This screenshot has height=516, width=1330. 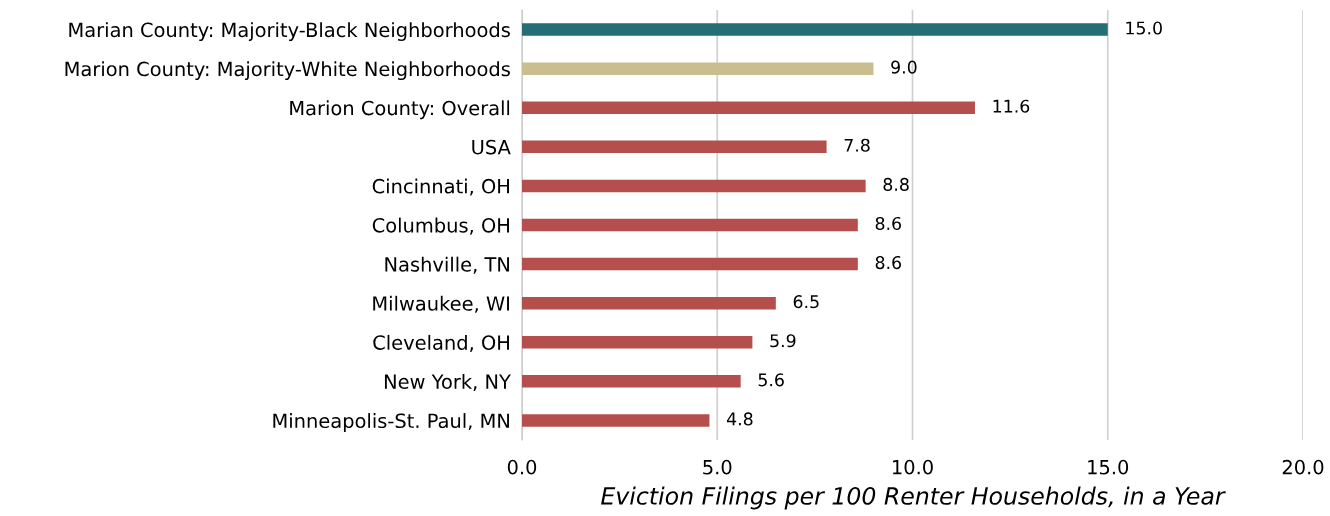 What do you see at coordinates (1108, 467) in the screenshot?
I see `x-tick-label: 15.0` at bounding box center [1108, 467].